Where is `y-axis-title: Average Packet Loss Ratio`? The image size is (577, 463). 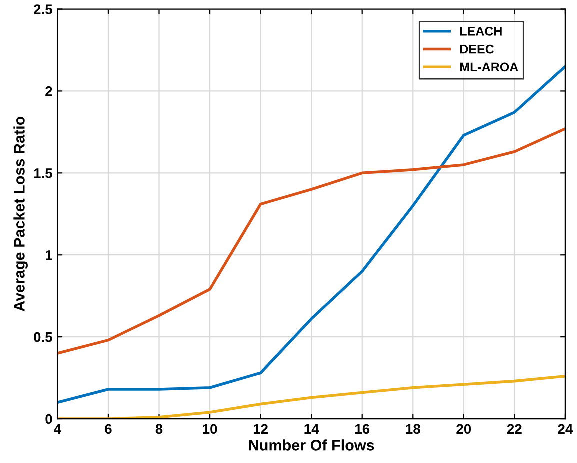 y-axis-title: Average Packet Loss Ratio is located at coordinates (21, 214).